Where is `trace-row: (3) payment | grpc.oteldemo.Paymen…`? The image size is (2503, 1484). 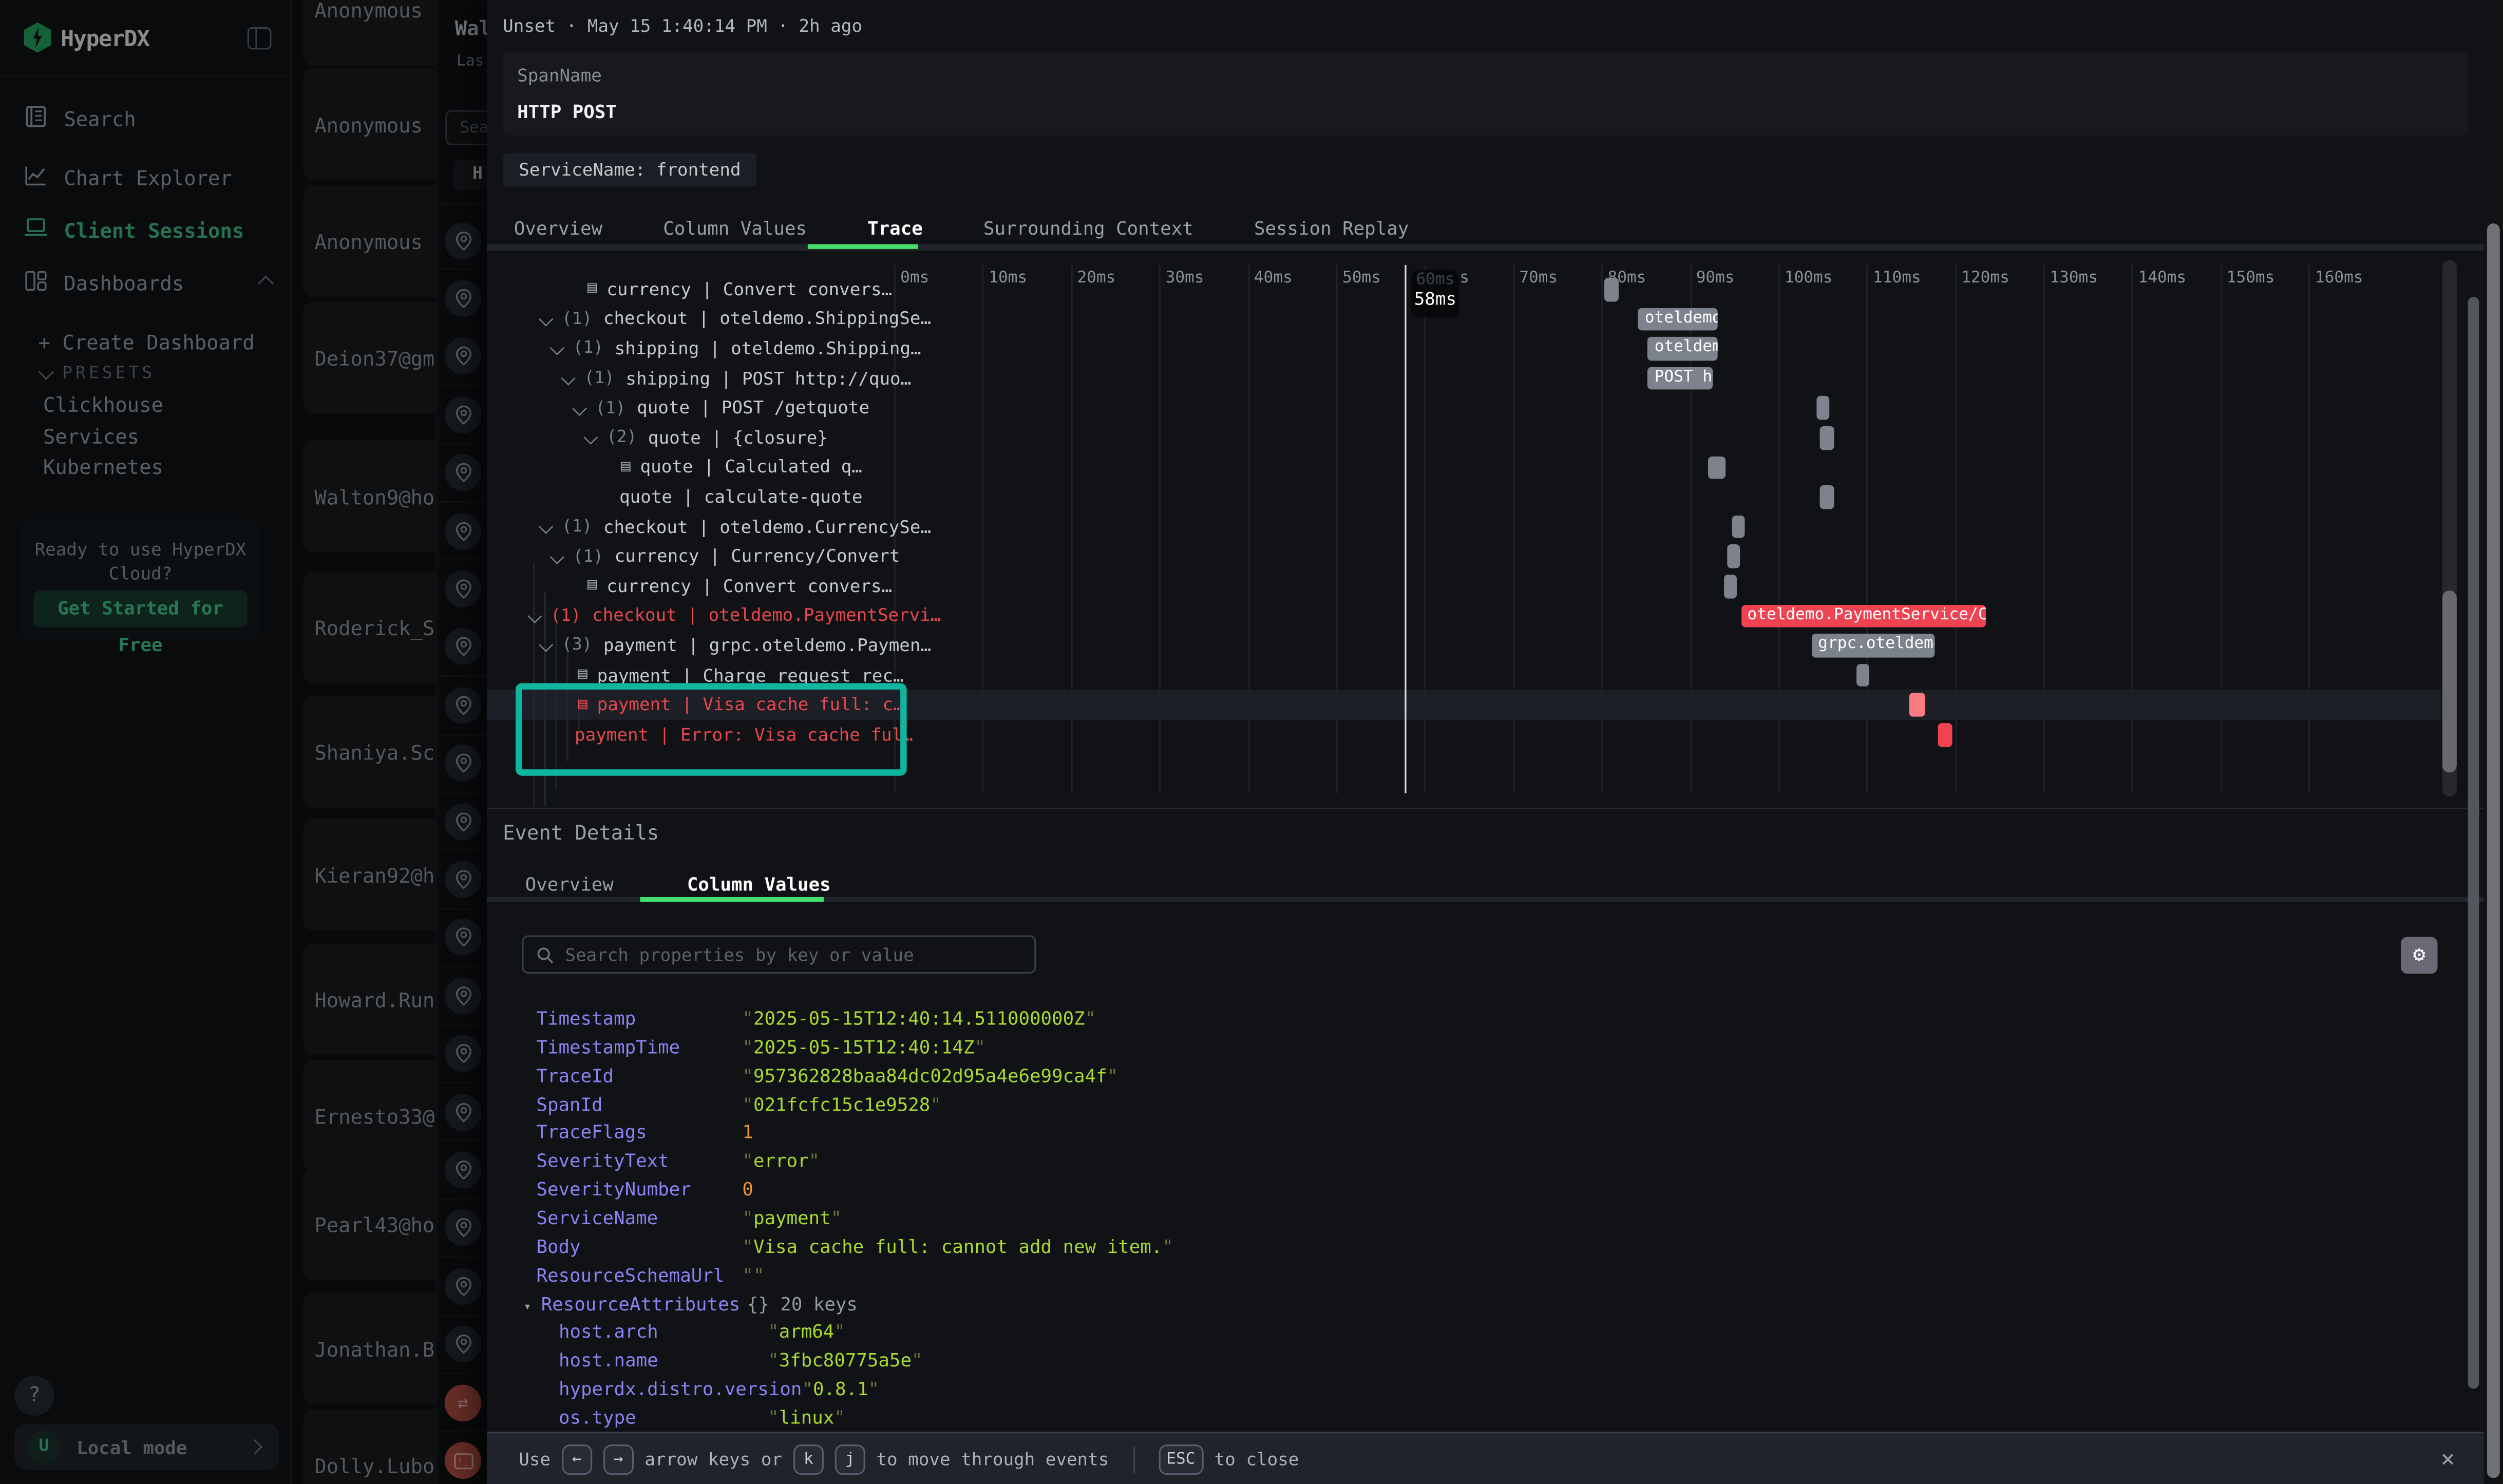
trace-row: (3) payment | grpc.oteldemo.Paymen… is located at coordinates (1464, 645).